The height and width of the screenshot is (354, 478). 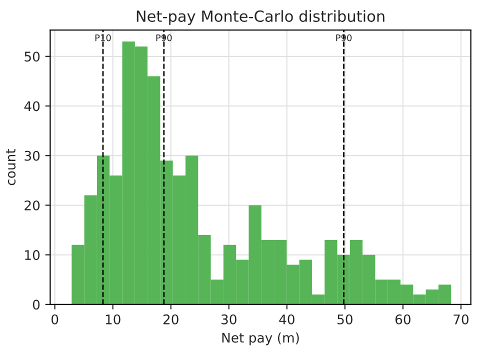 I want to click on x-axis-title: Net pay (m), so click(x=260, y=339).